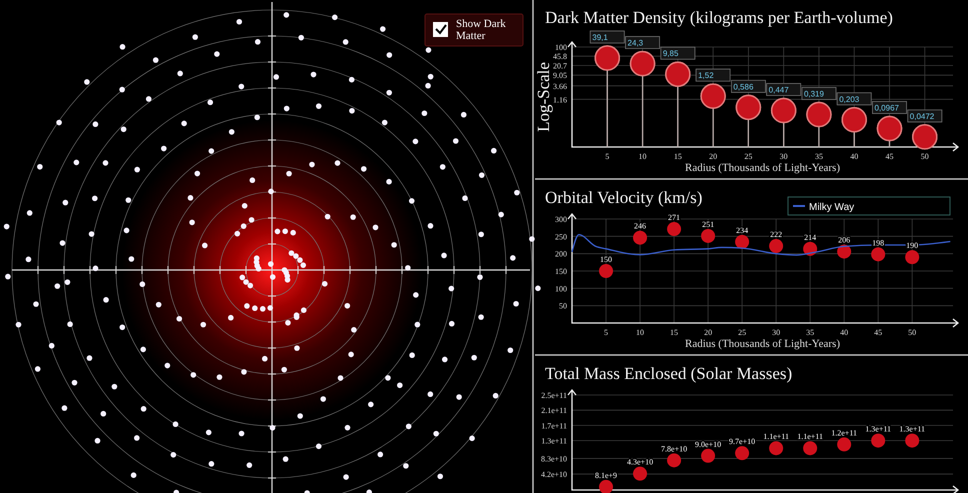 Image resolution: width=968 pixels, height=493 pixels. I want to click on y-axis-title: Log-Scale, so click(543, 97).